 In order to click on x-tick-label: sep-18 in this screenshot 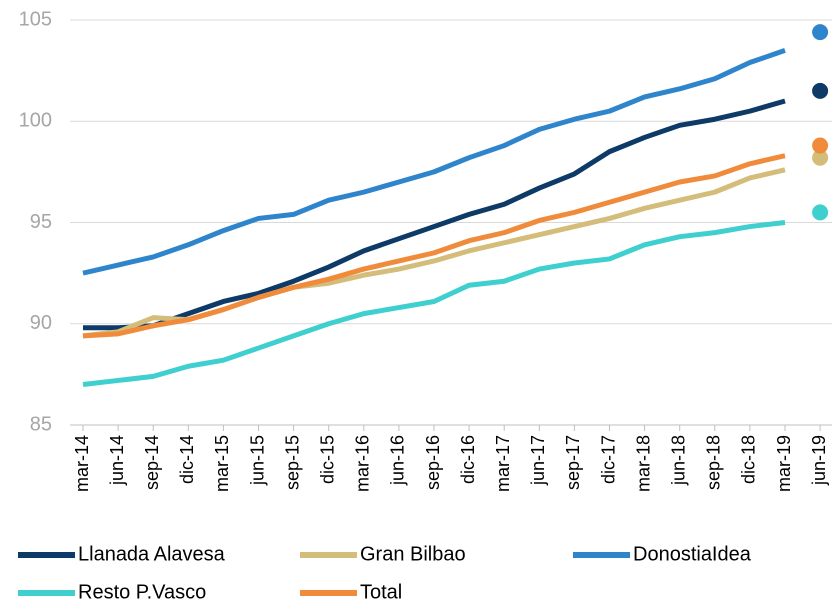, I will do `click(714, 462)`.